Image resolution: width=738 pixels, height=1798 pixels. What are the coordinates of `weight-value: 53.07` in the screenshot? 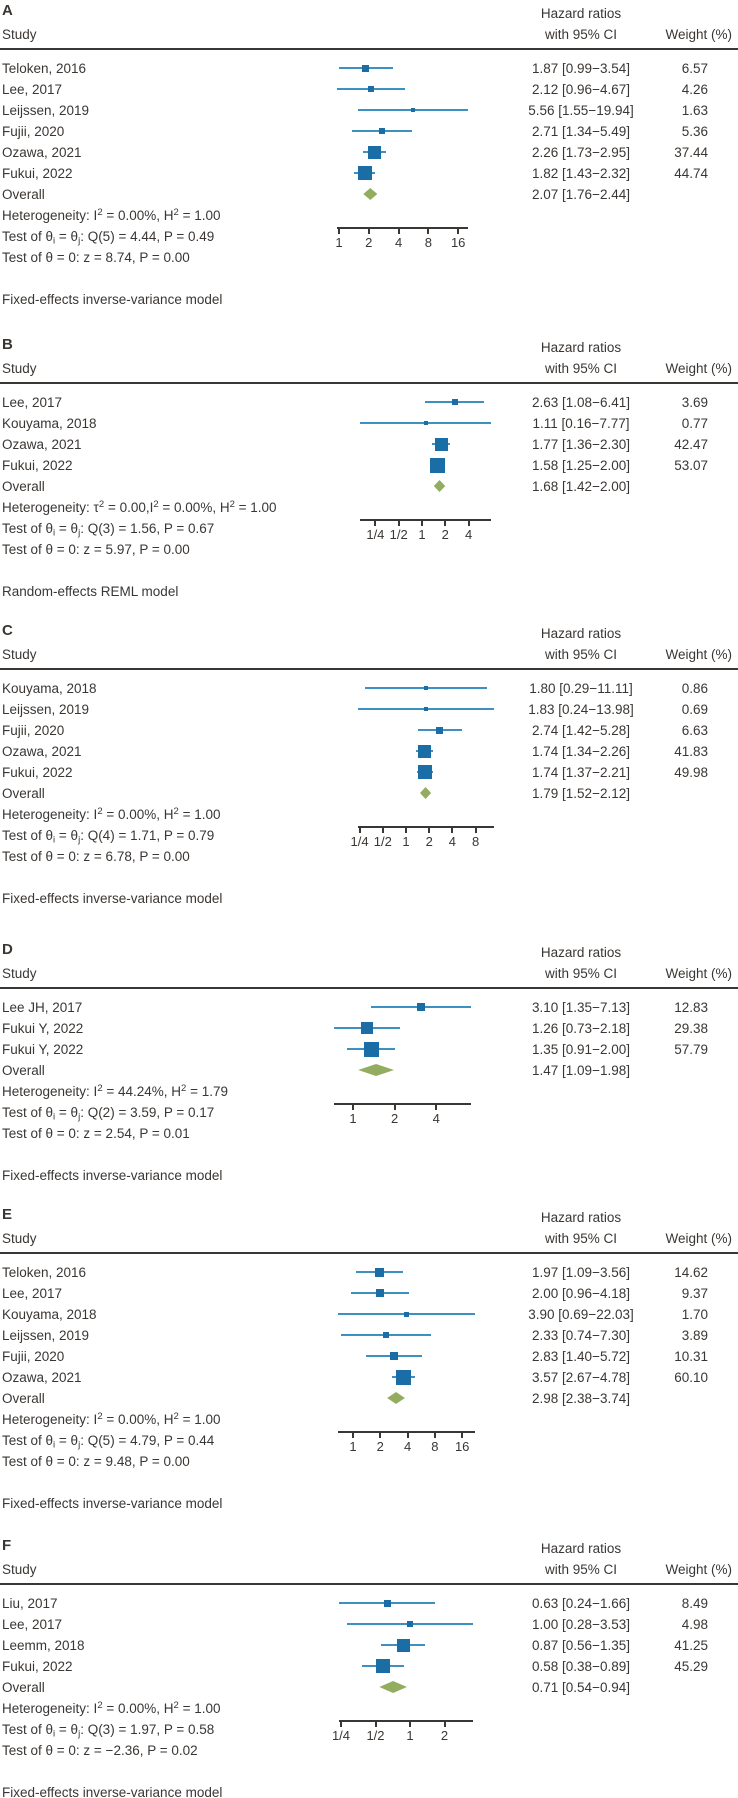 It's located at (691, 465).